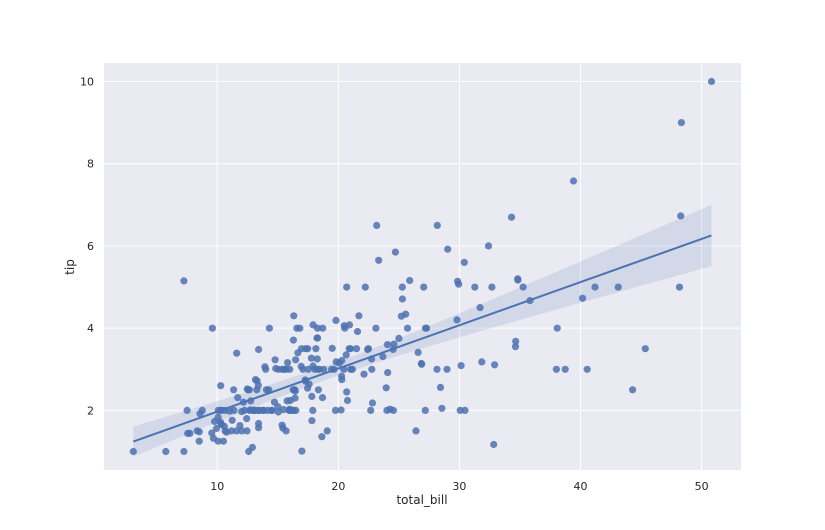 The width and height of the screenshot is (825, 530). I want to click on y-axis-label: tip, so click(70, 267).